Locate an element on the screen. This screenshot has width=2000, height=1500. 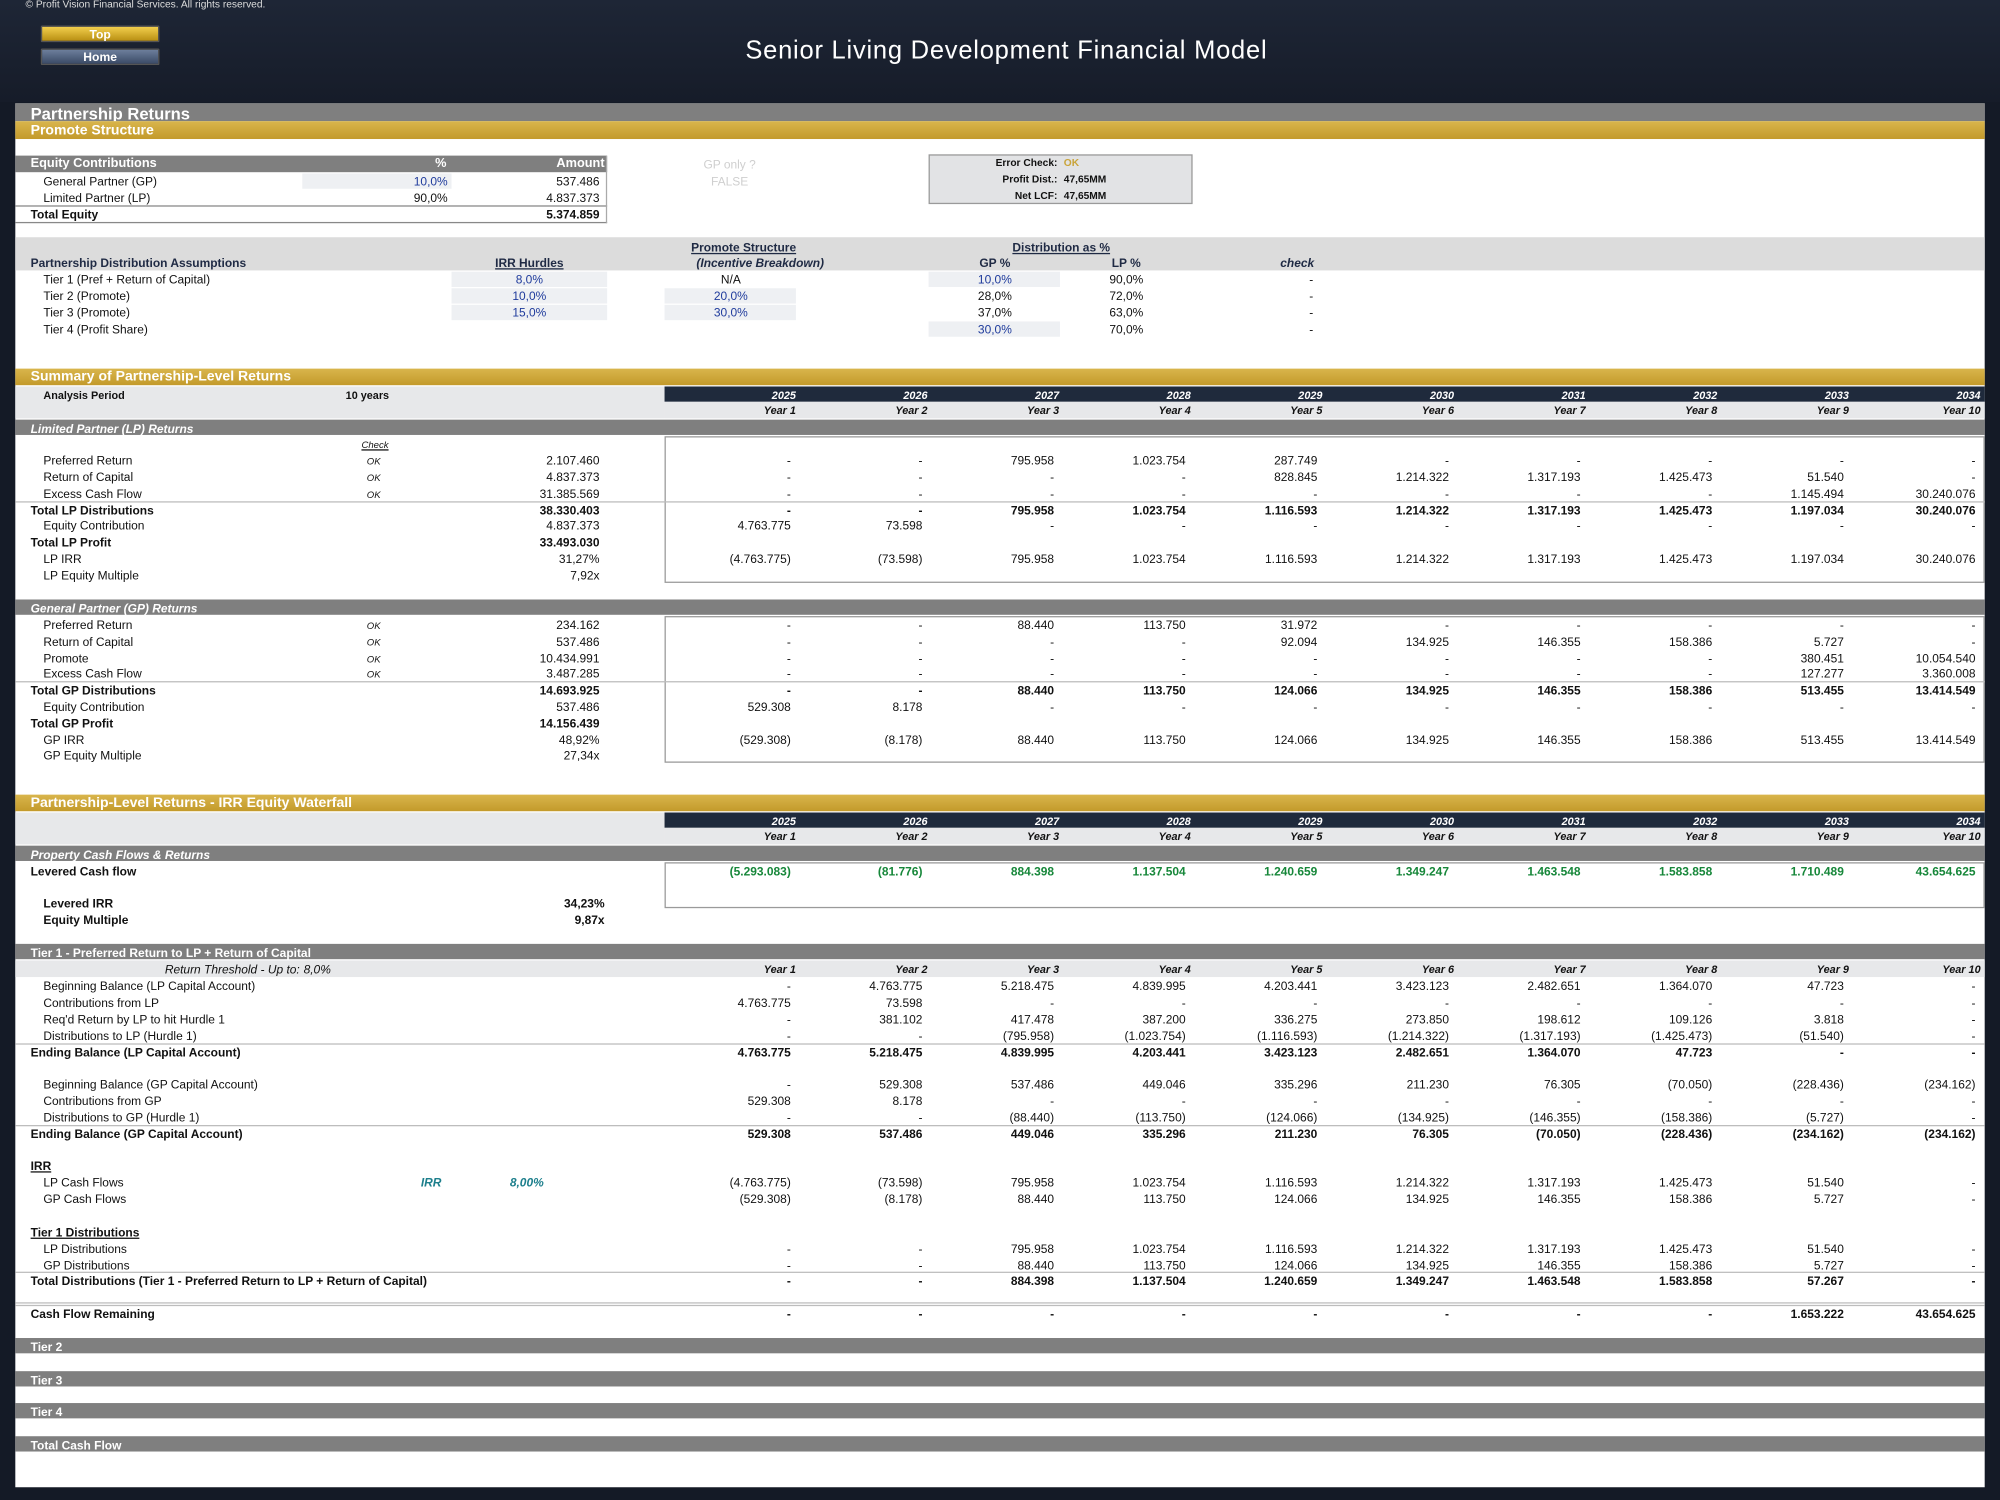
cell: 88.440 is located at coordinates (1036, 624).